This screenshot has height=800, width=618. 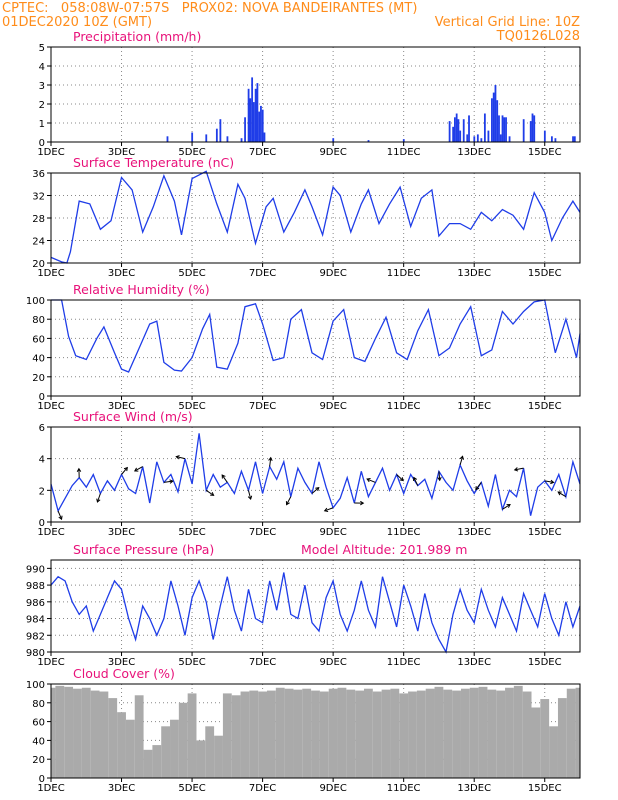 What do you see at coordinates (315, 606) in the screenshot?
I see `panel-frame` at bounding box center [315, 606].